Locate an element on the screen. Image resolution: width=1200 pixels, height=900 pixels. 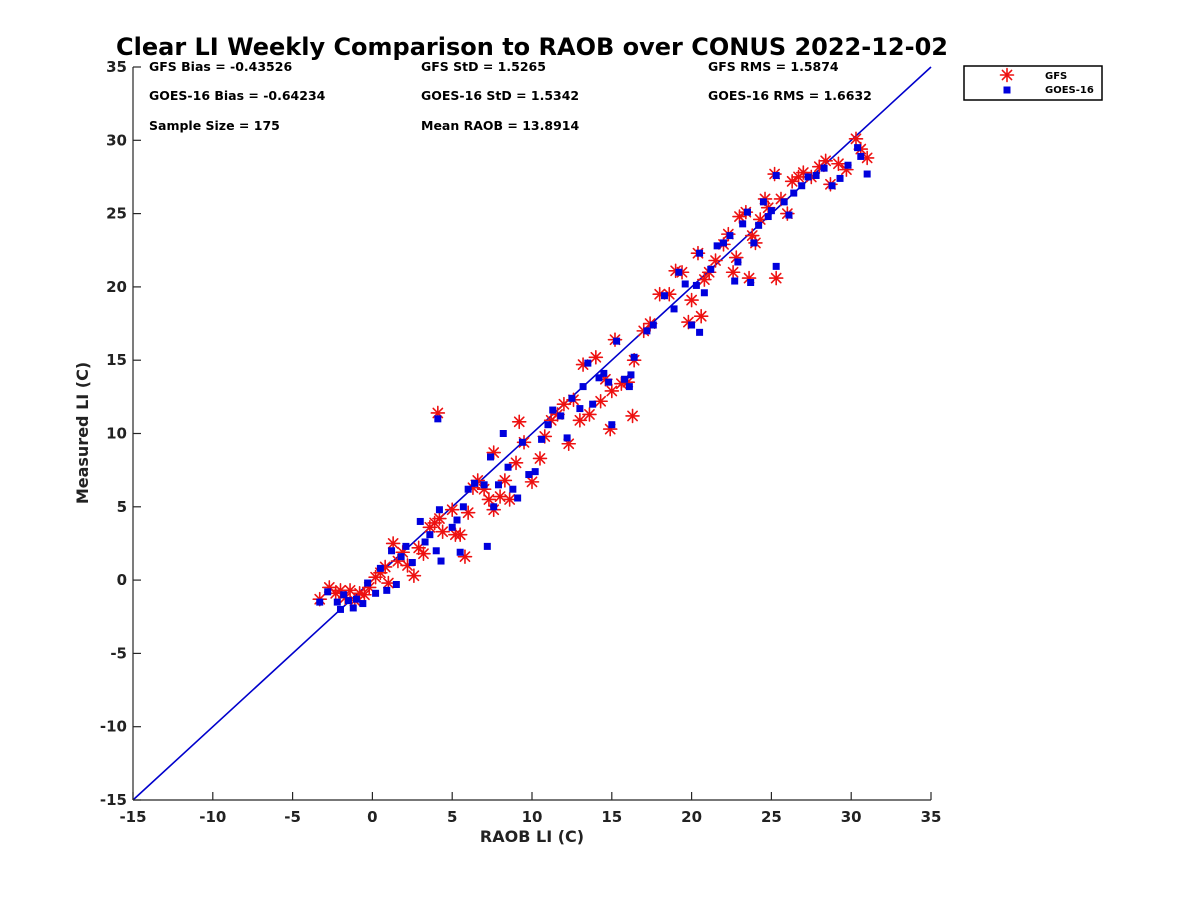
y-tick-label: -10 is located at coordinates (113, 727).